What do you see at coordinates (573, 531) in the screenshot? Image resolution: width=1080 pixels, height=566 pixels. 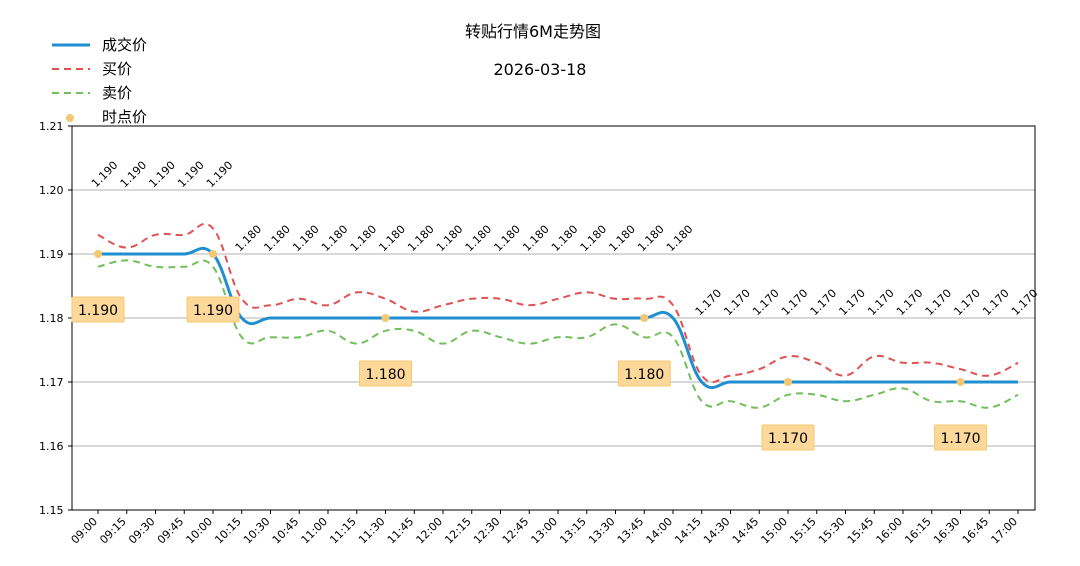 I see `x-tick-label: 13:15` at bounding box center [573, 531].